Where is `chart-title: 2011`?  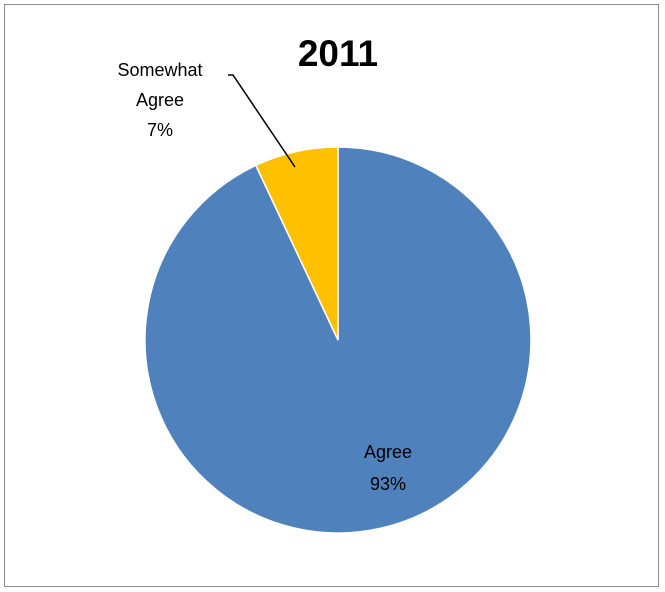
chart-title: 2011 is located at coordinates (338, 53).